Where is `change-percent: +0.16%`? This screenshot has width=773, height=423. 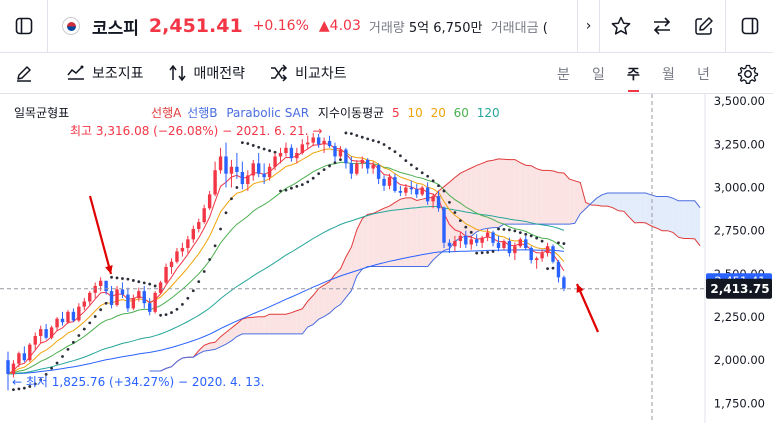 change-percent: +0.16% is located at coordinates (280, 26).